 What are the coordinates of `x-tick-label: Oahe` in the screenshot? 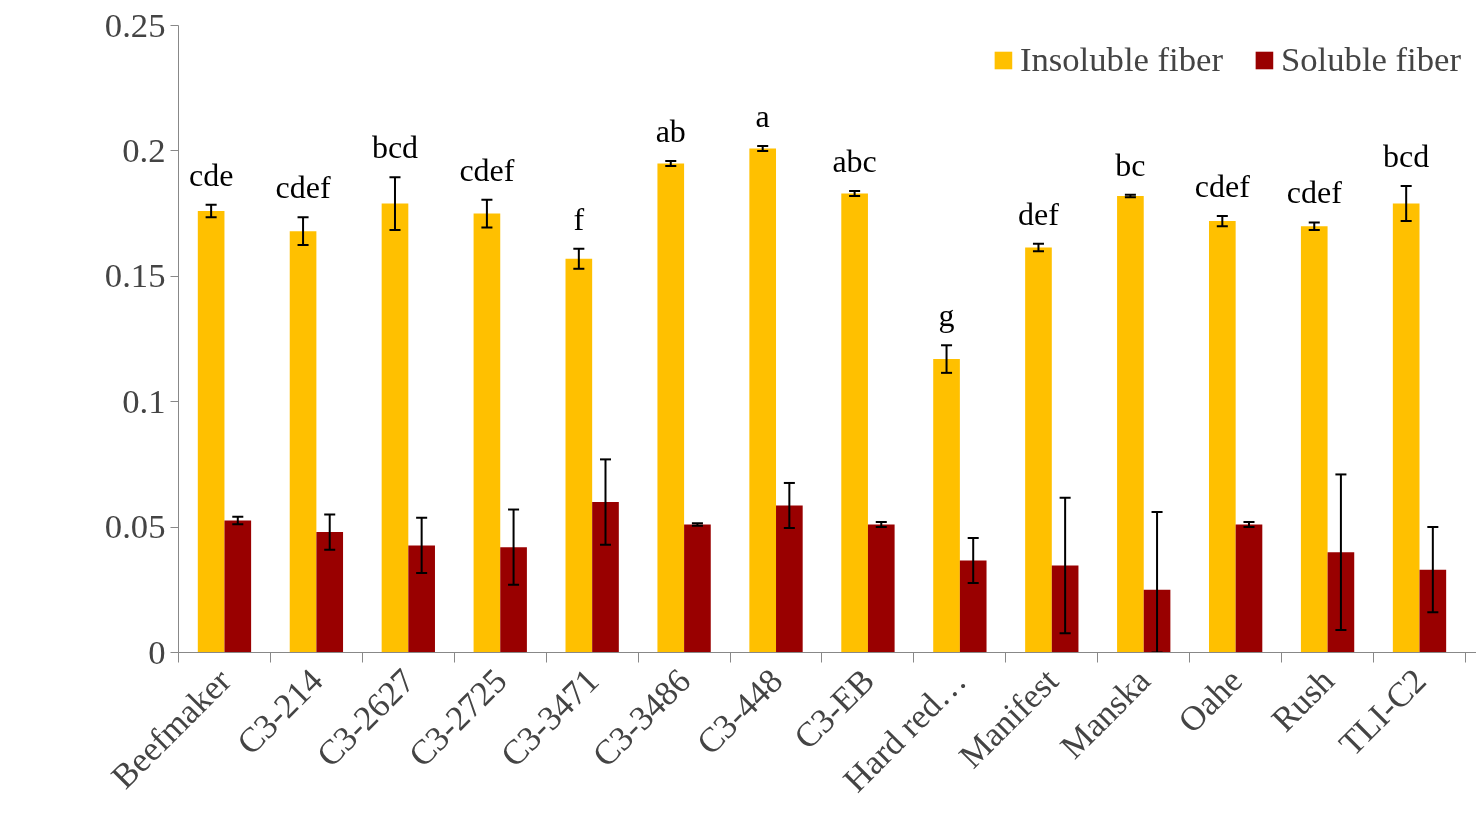 It's located at (1210, 700).